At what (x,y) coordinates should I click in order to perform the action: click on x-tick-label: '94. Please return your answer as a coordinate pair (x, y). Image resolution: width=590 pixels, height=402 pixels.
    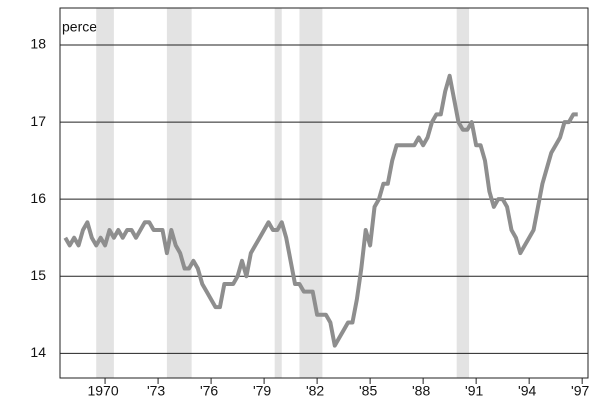
    Looking at the image, I should click on (527, 391).